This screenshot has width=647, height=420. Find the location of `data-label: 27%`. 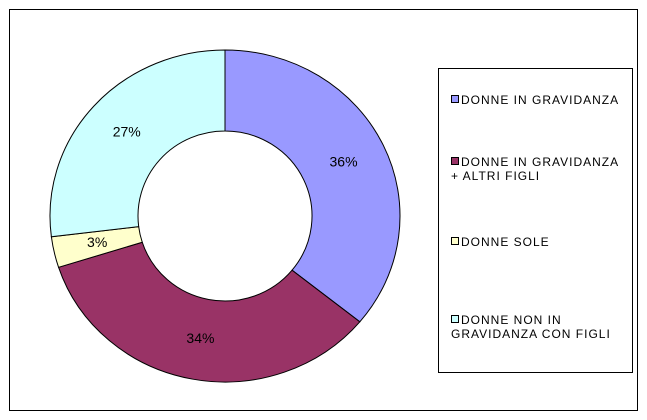

data-label: 27% is located at coordinates (127, 132).